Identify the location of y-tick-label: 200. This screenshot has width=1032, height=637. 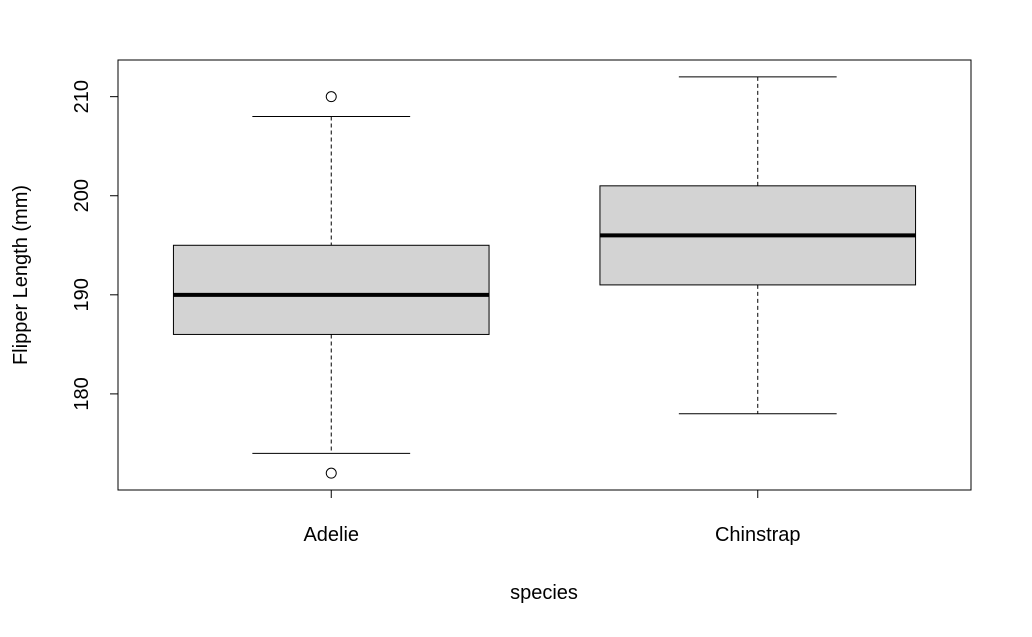
(82, 195).